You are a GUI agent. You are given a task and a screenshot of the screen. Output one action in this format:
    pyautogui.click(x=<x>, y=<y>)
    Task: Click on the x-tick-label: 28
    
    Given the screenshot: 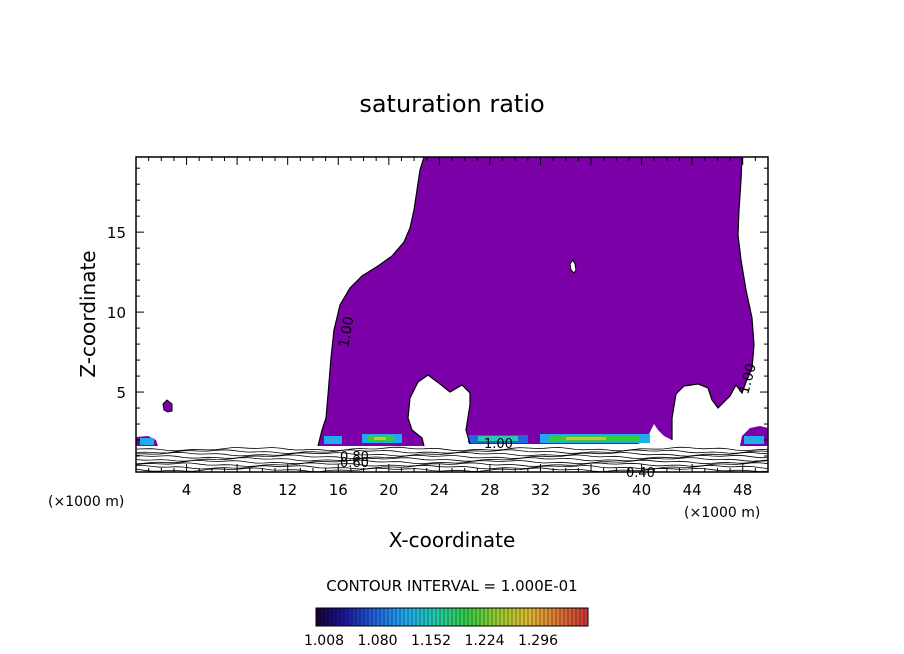 What is the action you would take?
    pyautogui.click(x=489, y=490)
    